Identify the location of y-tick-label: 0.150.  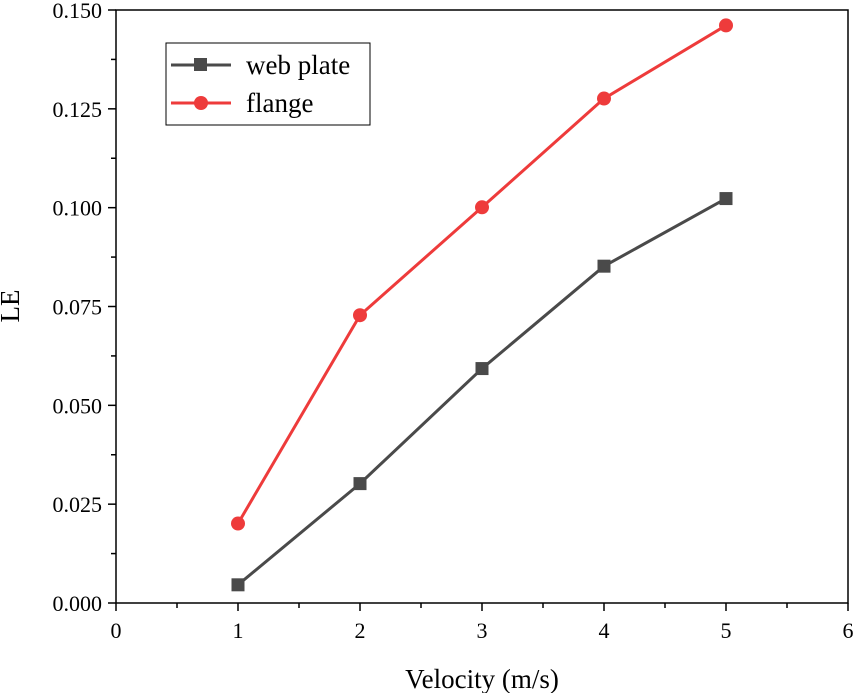
(78, 11).